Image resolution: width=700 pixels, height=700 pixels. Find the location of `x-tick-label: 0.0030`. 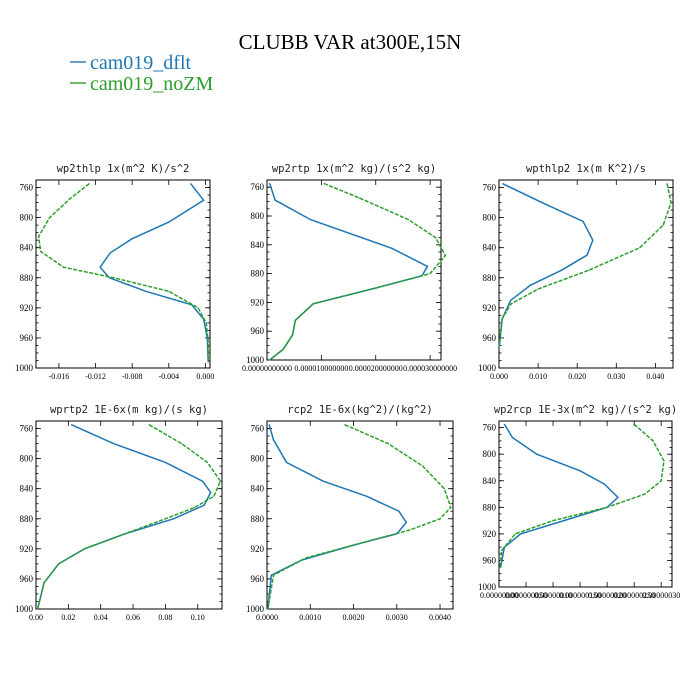

x-tick-label: 0.0030 is located at coordinates (397, 617).